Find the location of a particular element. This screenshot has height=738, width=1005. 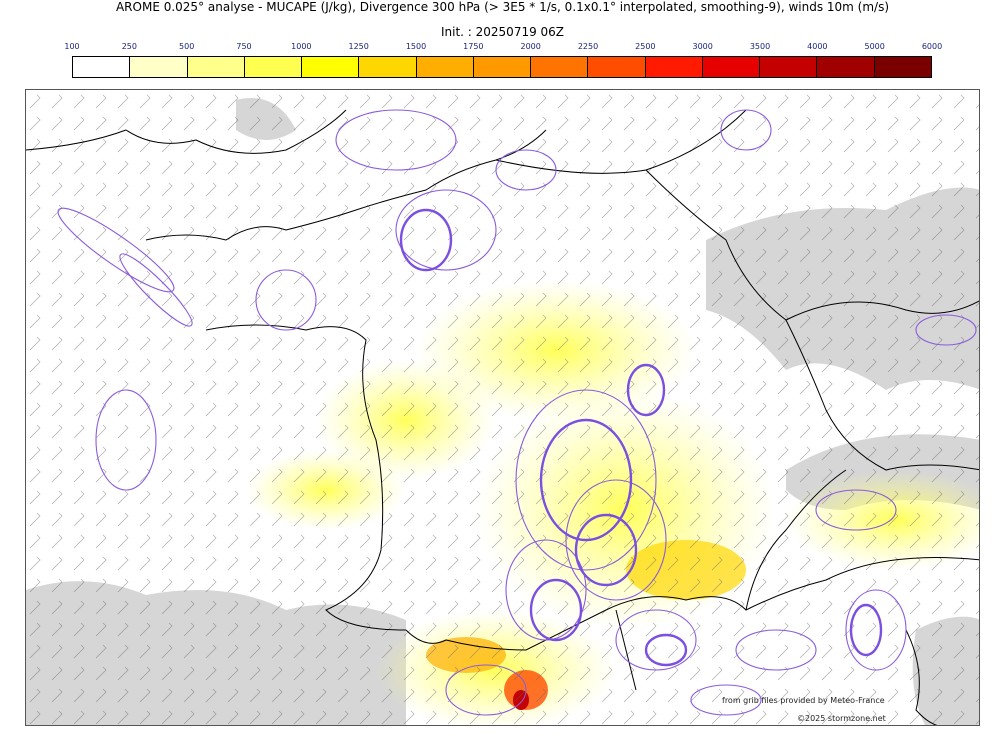

colorbar-tick-label: 100 is located at coordinates (72, 46).